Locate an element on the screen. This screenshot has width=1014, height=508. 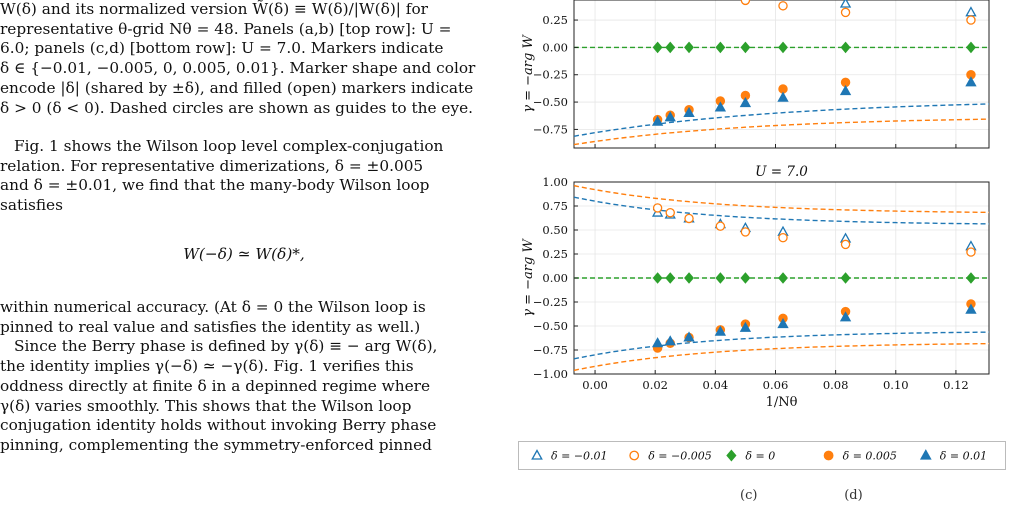
x-tick-label: 0.02 is located at coordinates (655, 385).